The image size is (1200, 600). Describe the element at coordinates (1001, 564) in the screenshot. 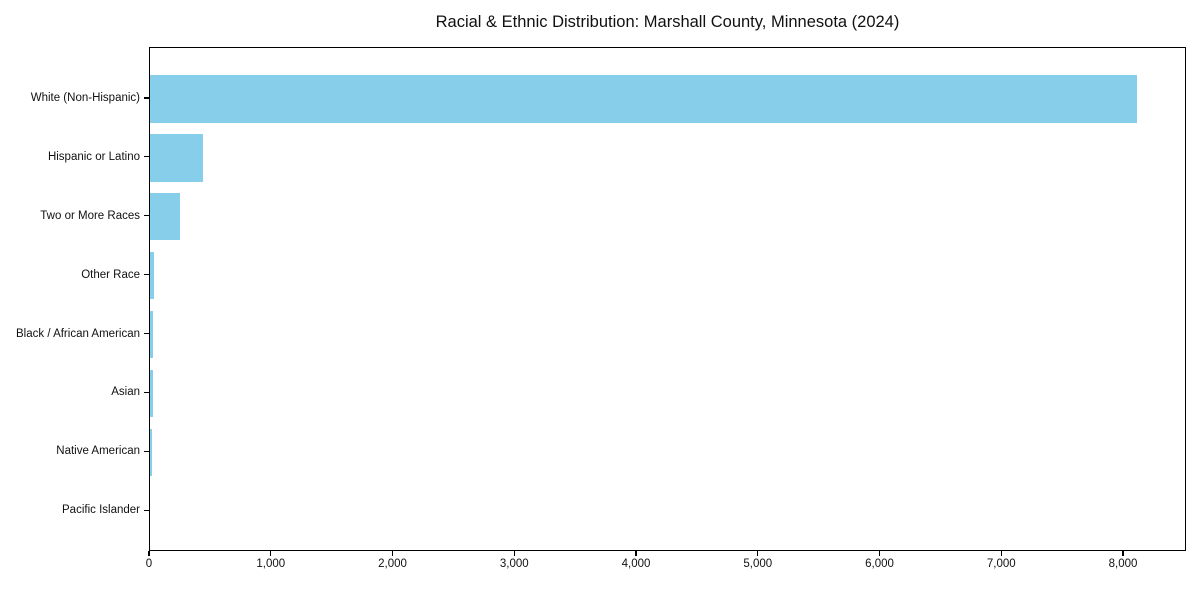

I see `x-tick-label-7000: 7,000` at that location.